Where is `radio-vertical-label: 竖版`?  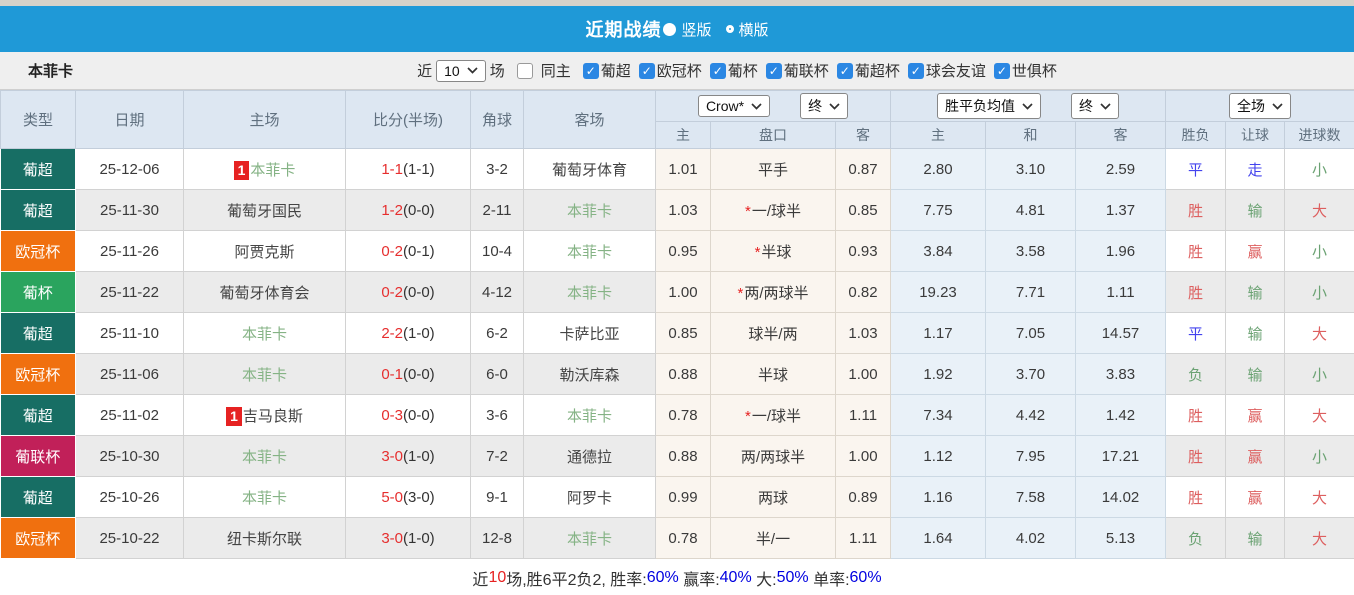
radio-vertical-label: 竖版 is located at coordinates (696, 30).